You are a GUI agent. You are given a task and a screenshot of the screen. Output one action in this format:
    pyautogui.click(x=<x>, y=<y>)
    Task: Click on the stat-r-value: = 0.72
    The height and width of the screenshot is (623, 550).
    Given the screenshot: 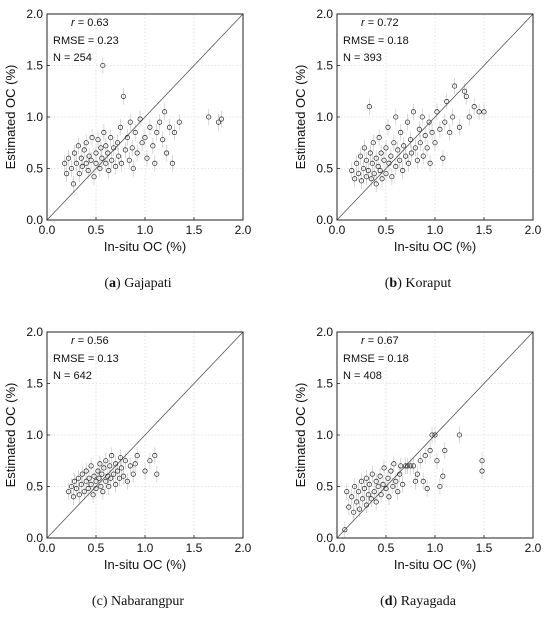 What is the action you would take?
    pyautogui.click(x=382, y=23)
    